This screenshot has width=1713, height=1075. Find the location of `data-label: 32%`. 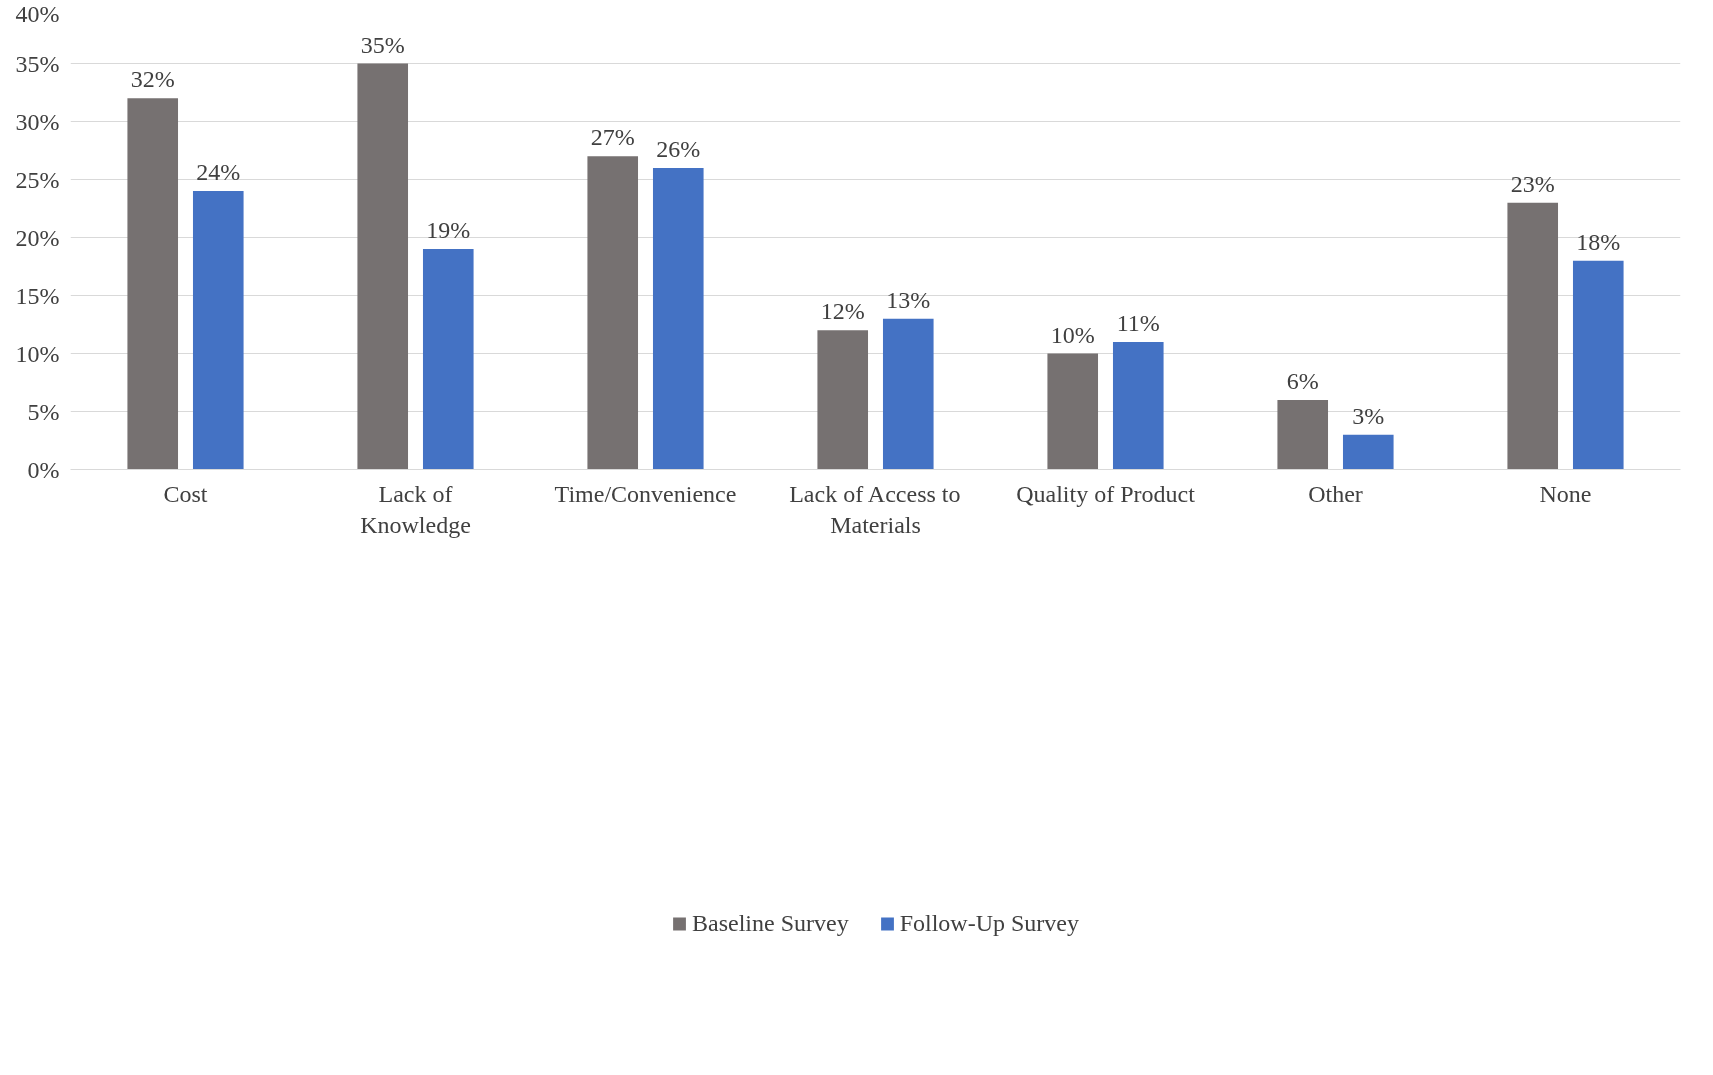

data-label: 32% is located at coordinates (152, 79).